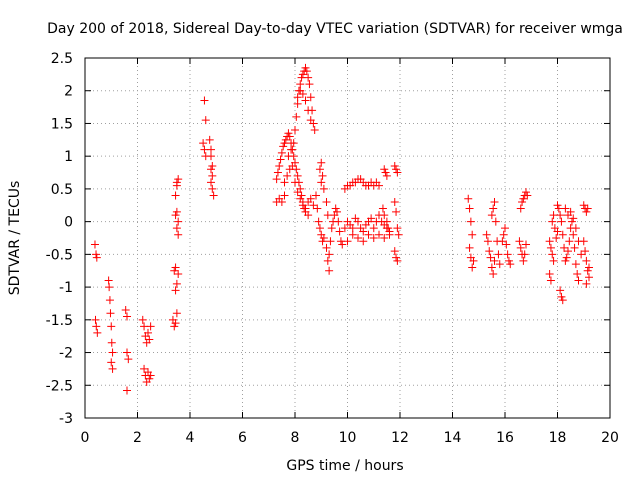 This screenshot has height=480, width=640. I want to click on x-tick-label: 4, so click(190, 438).